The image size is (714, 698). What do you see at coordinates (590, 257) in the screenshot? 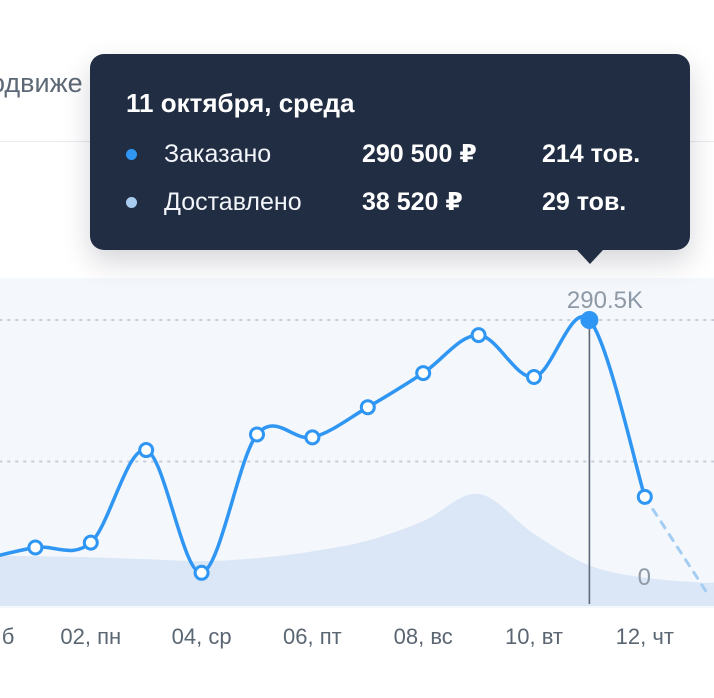
I see `tooltip-arrow` at bounding box center [590, 257].